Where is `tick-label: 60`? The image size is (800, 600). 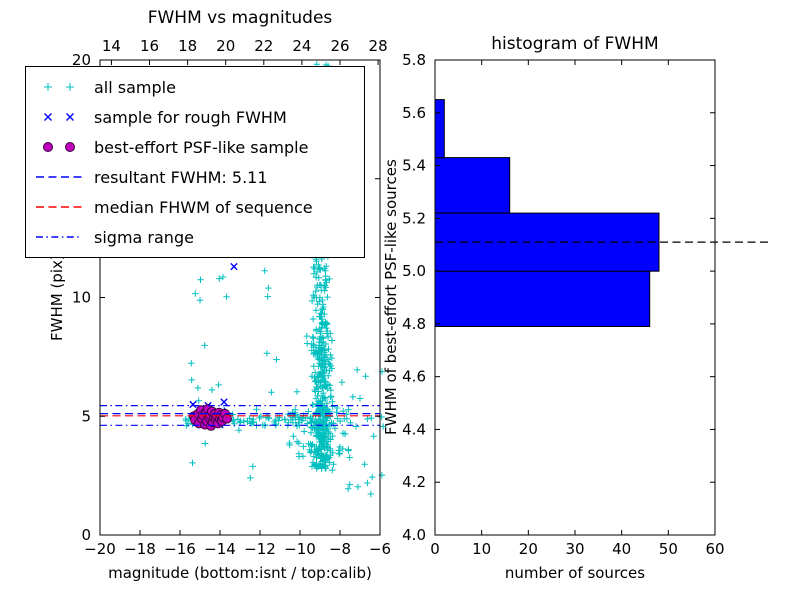 tick-label: 60 is located at coordinates (714, 549).